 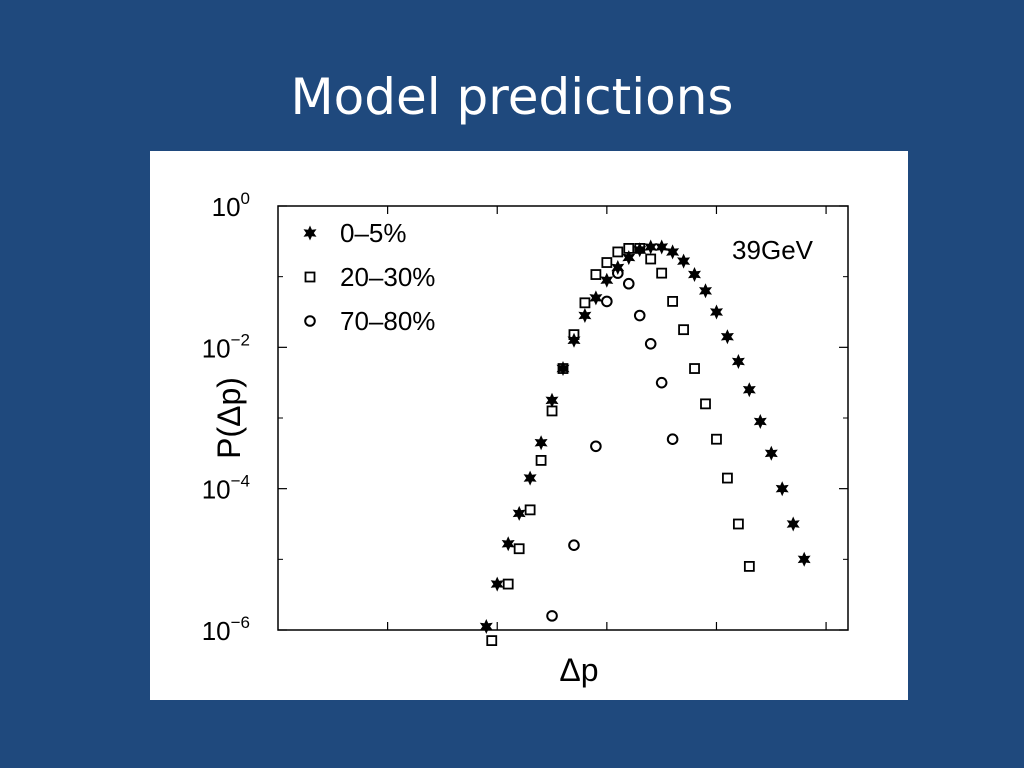 I want to click on legend-marker-square, so click(x=310, y=277).